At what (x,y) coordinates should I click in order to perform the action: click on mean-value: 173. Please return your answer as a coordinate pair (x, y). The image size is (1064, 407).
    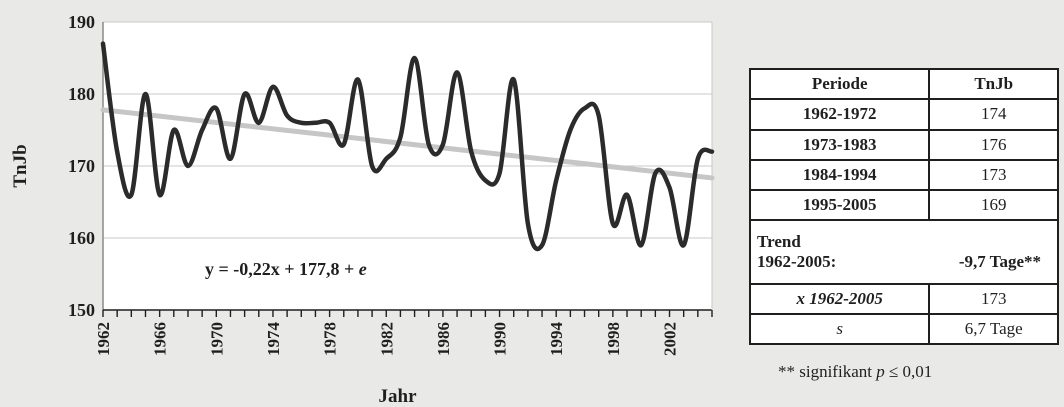
    Looking at the image, I should click on (993, 298).